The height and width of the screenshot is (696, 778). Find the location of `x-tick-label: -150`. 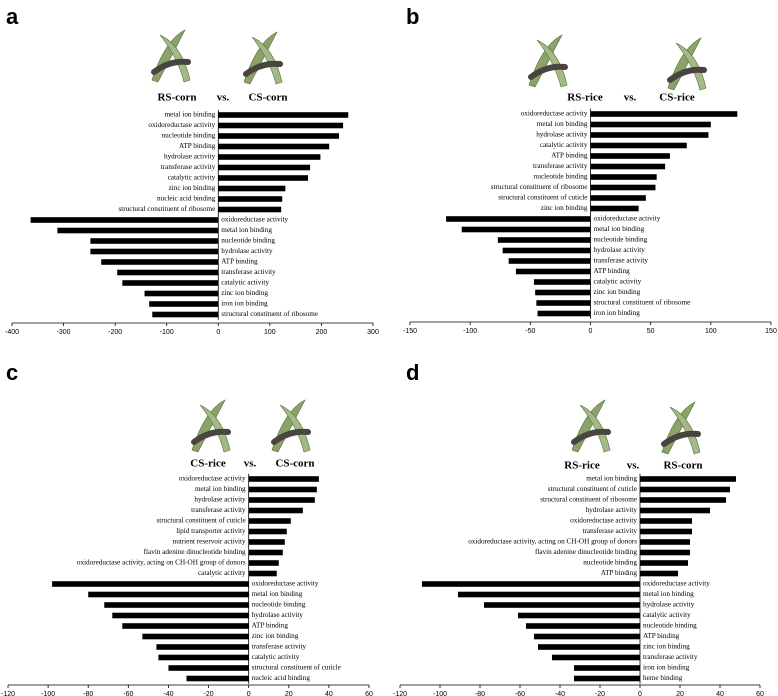

x-tick-label: -150 is located at coordinates (410, 331).